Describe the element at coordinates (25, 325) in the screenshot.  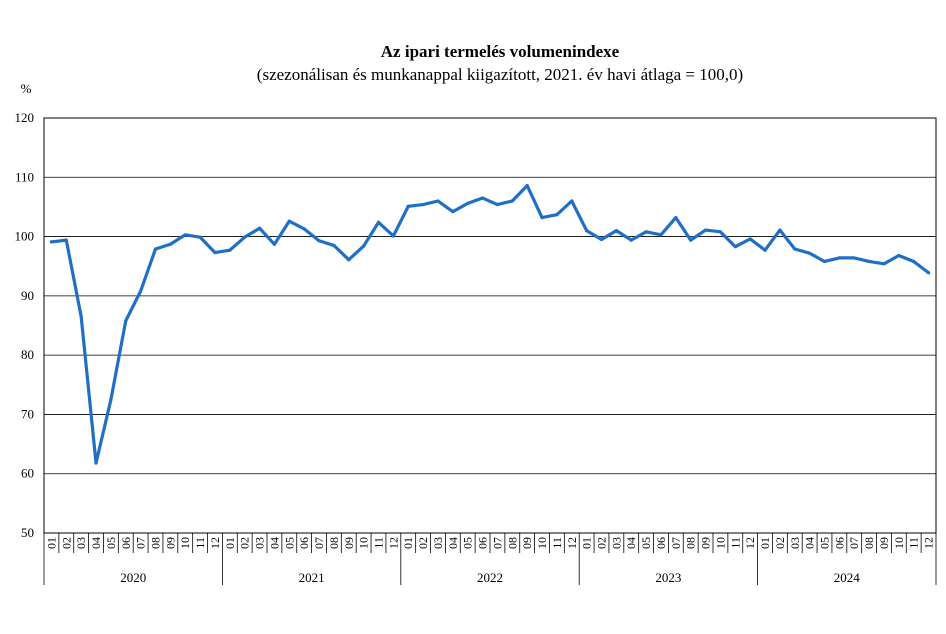
I see `y-axis-ticks: 50 60 70 80 90 100 110 120` at that location.